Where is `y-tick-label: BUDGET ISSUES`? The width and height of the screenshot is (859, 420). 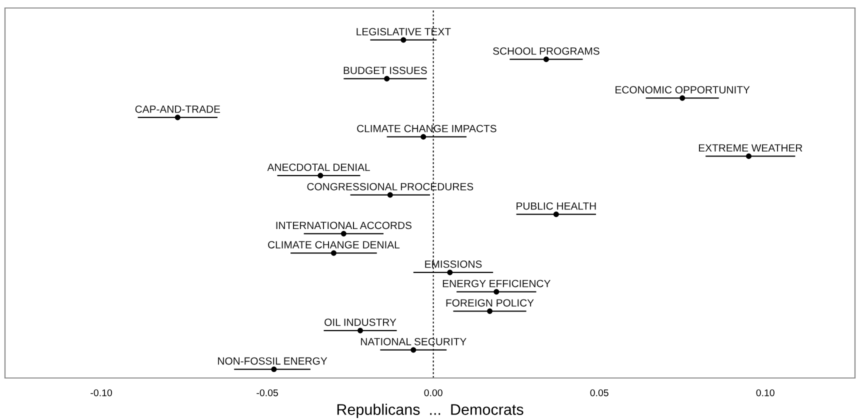 y-tick-label: BUDGET ISSUES is located at coordinates (385, 70).